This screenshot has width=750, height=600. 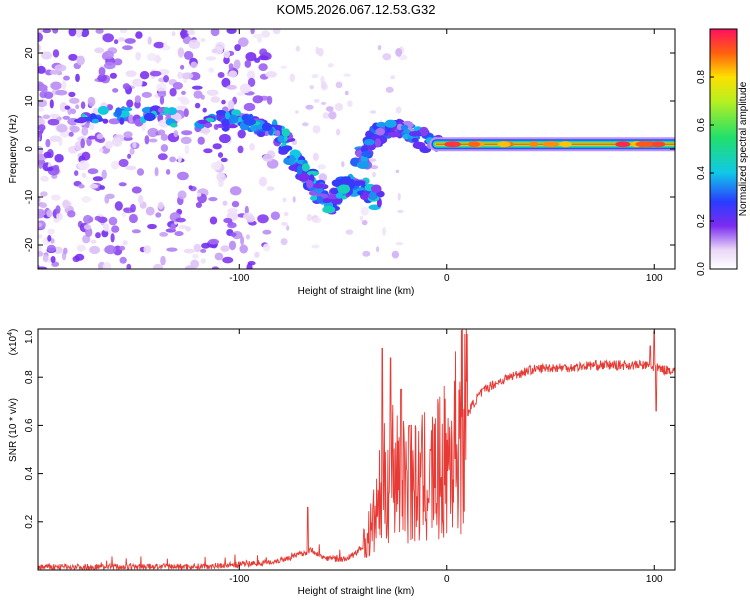 What do you see at coordinates (701, 221) in the screenshot?
I see `colorbar-tick-label: 0.2` at bounding box center [701, 221].